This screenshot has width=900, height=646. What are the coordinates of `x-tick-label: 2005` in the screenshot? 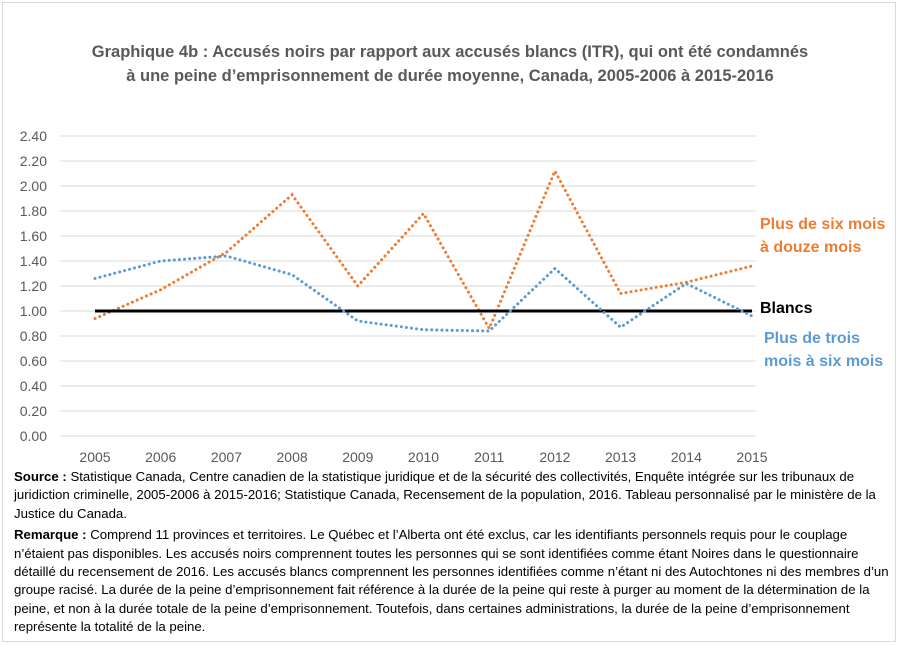 It's located at (94, 457).